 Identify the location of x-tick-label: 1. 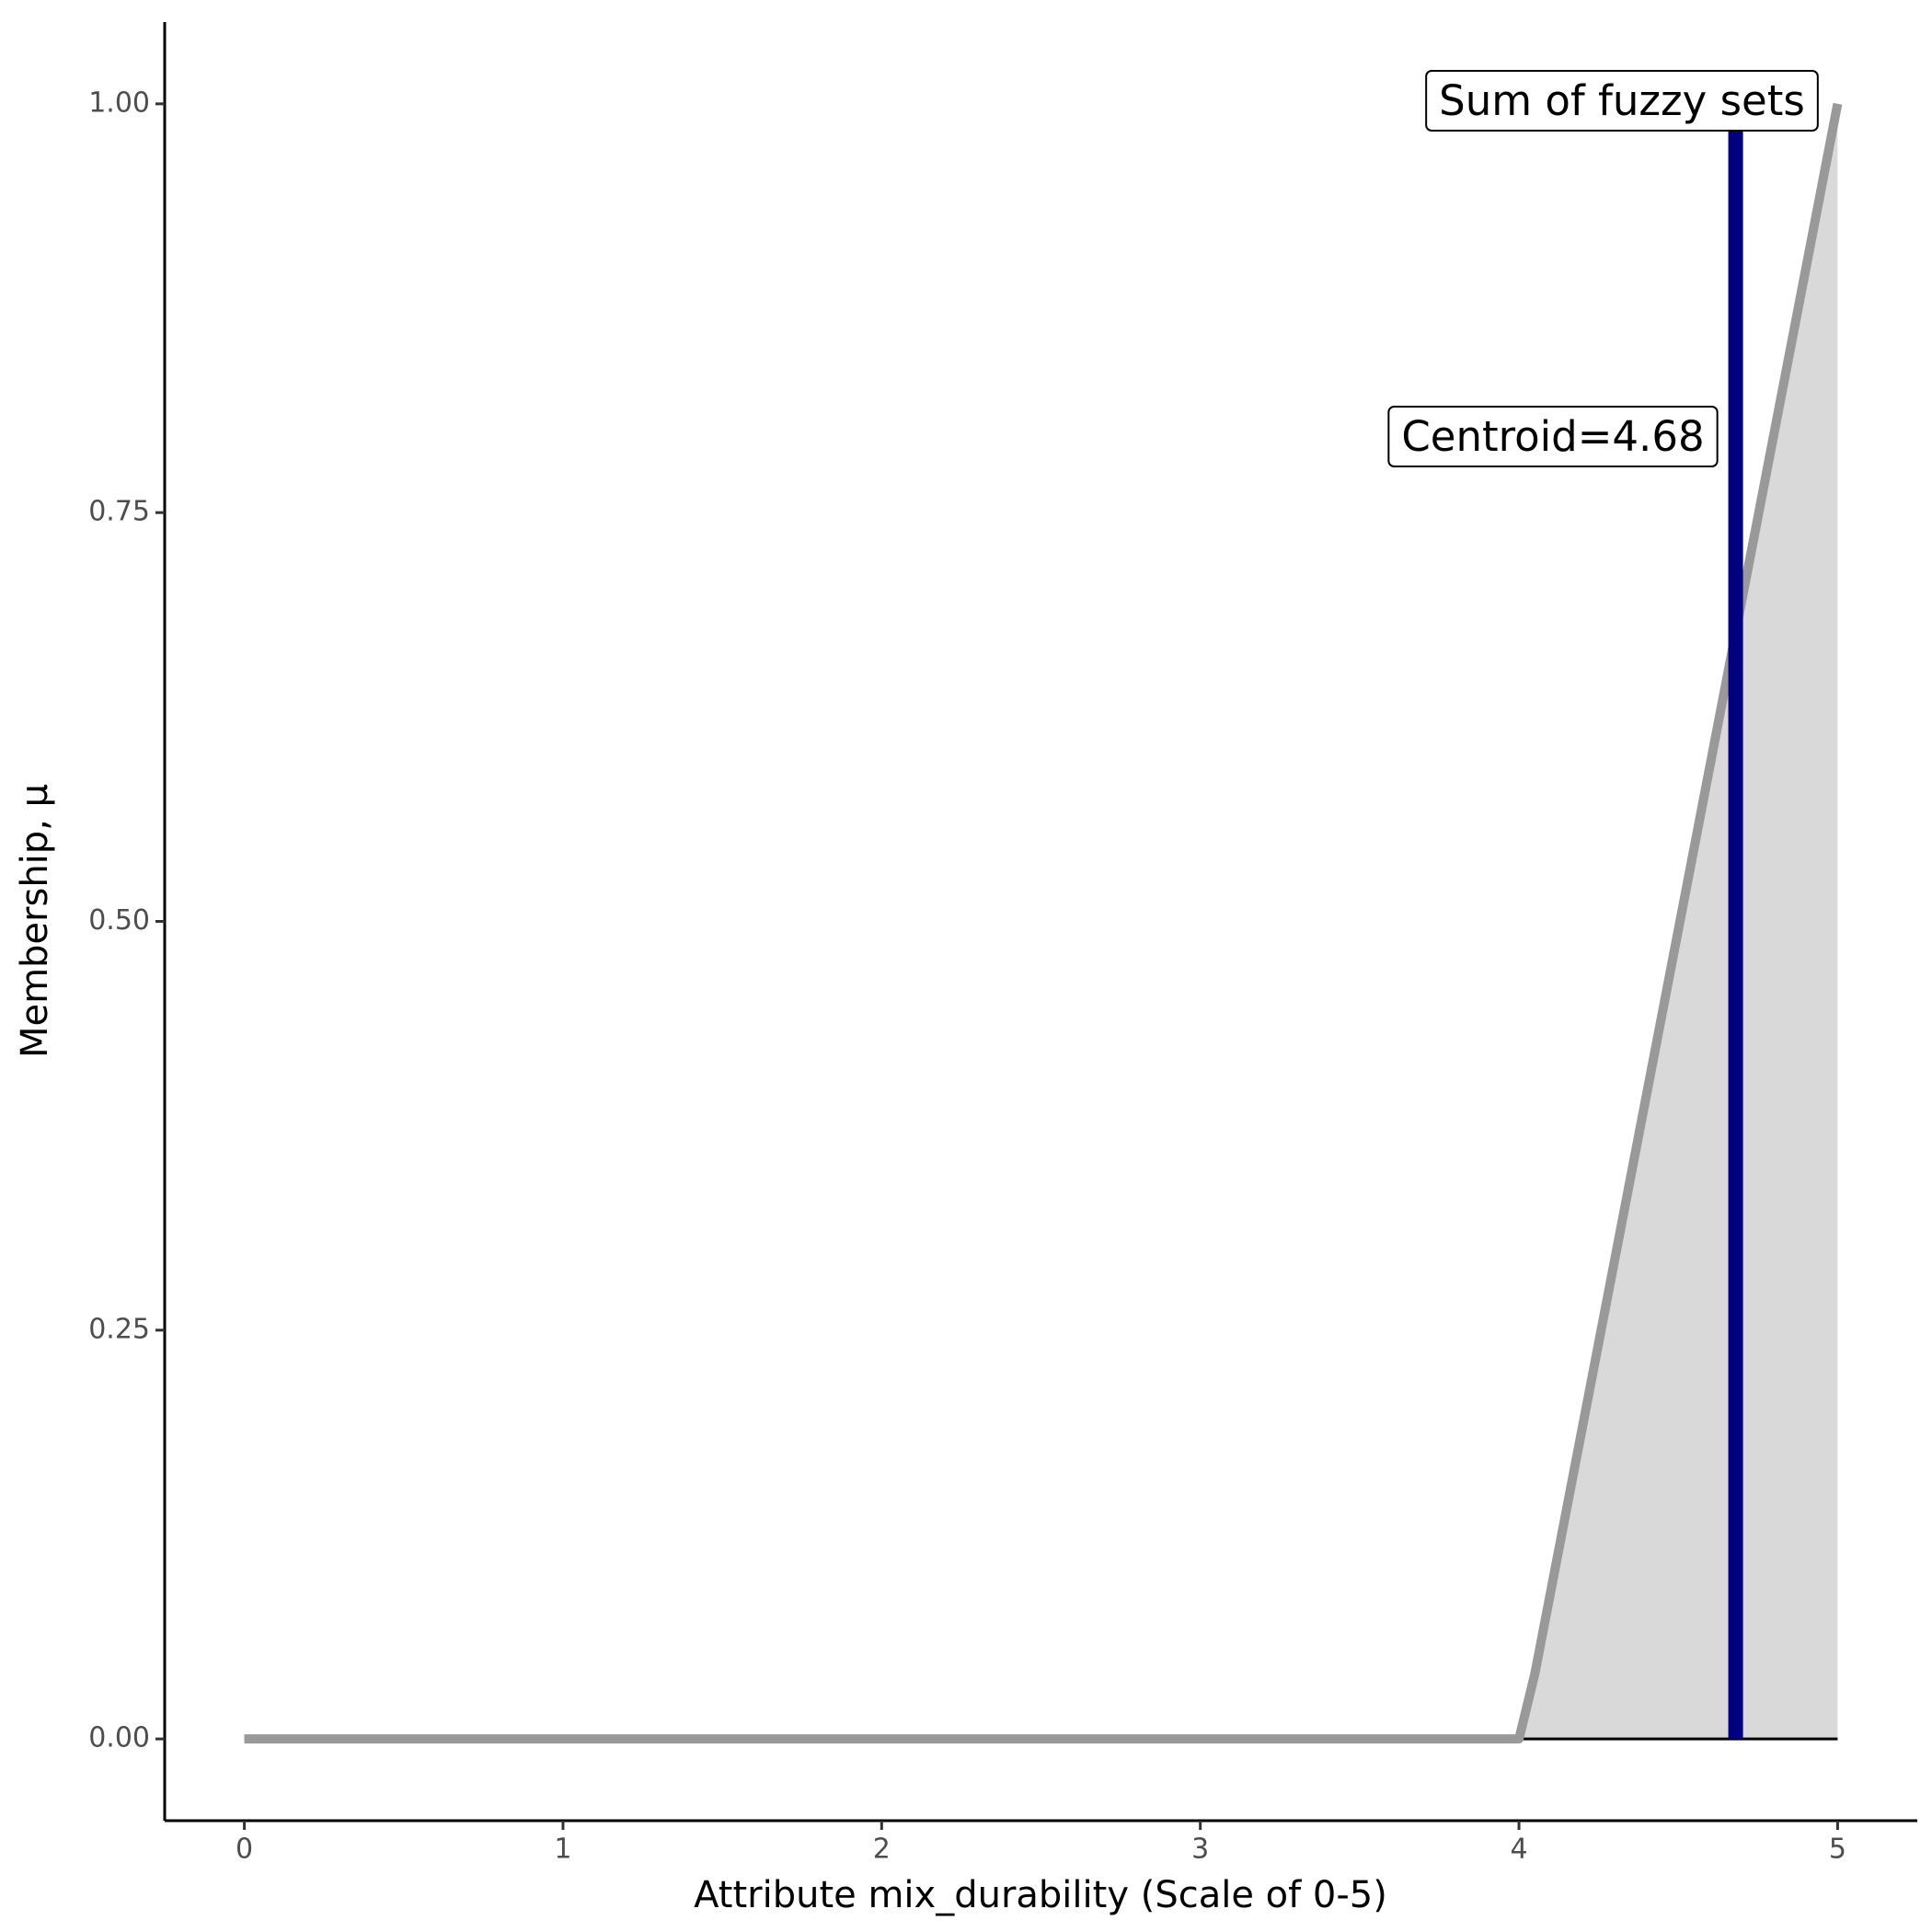
(562, 1850).